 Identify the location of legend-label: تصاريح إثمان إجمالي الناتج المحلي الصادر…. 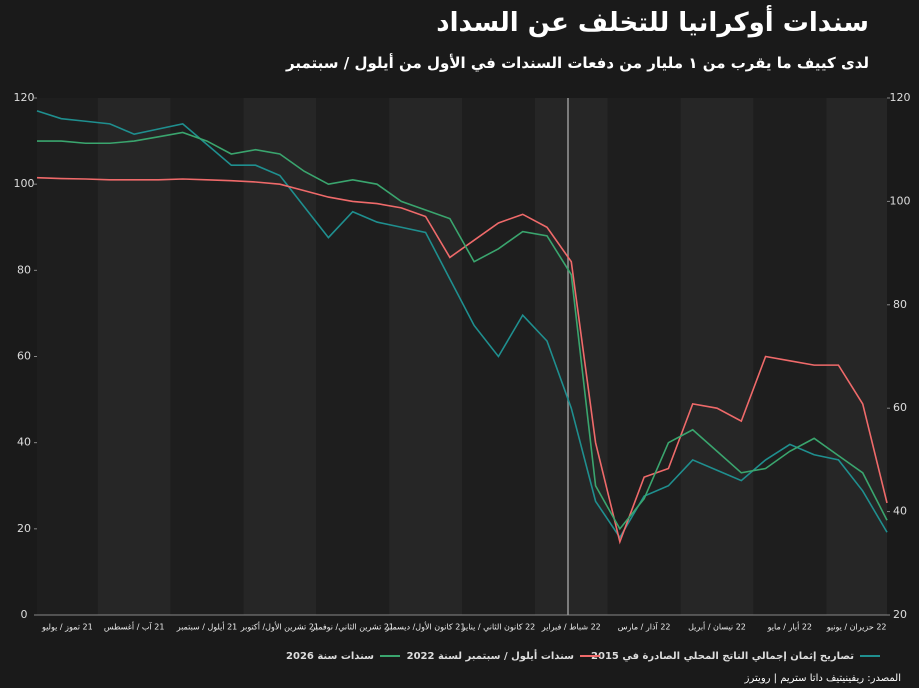
(722, 656).